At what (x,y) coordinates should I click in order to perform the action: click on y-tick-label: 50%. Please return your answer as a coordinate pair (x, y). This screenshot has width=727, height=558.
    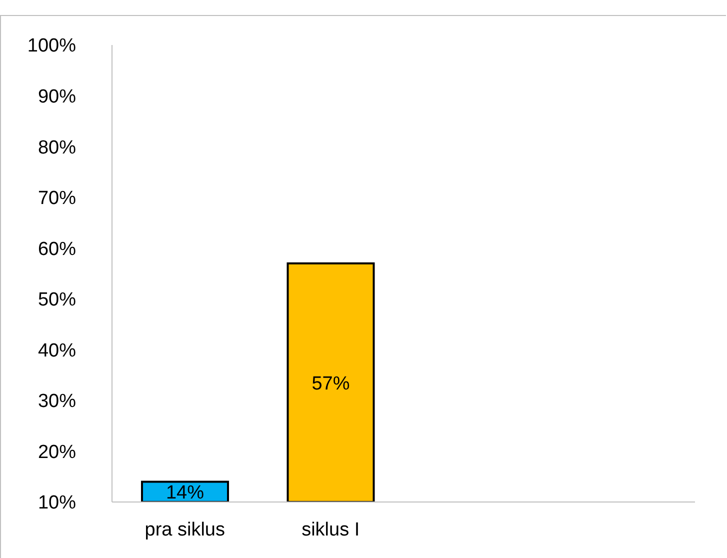
    Looking at the image, I should click on (57, 300).